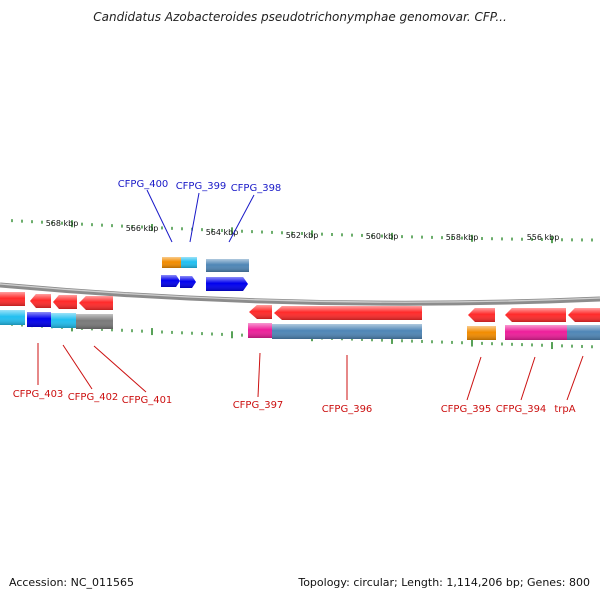  I want to click on gene-label: trpA, so click(564, 409).